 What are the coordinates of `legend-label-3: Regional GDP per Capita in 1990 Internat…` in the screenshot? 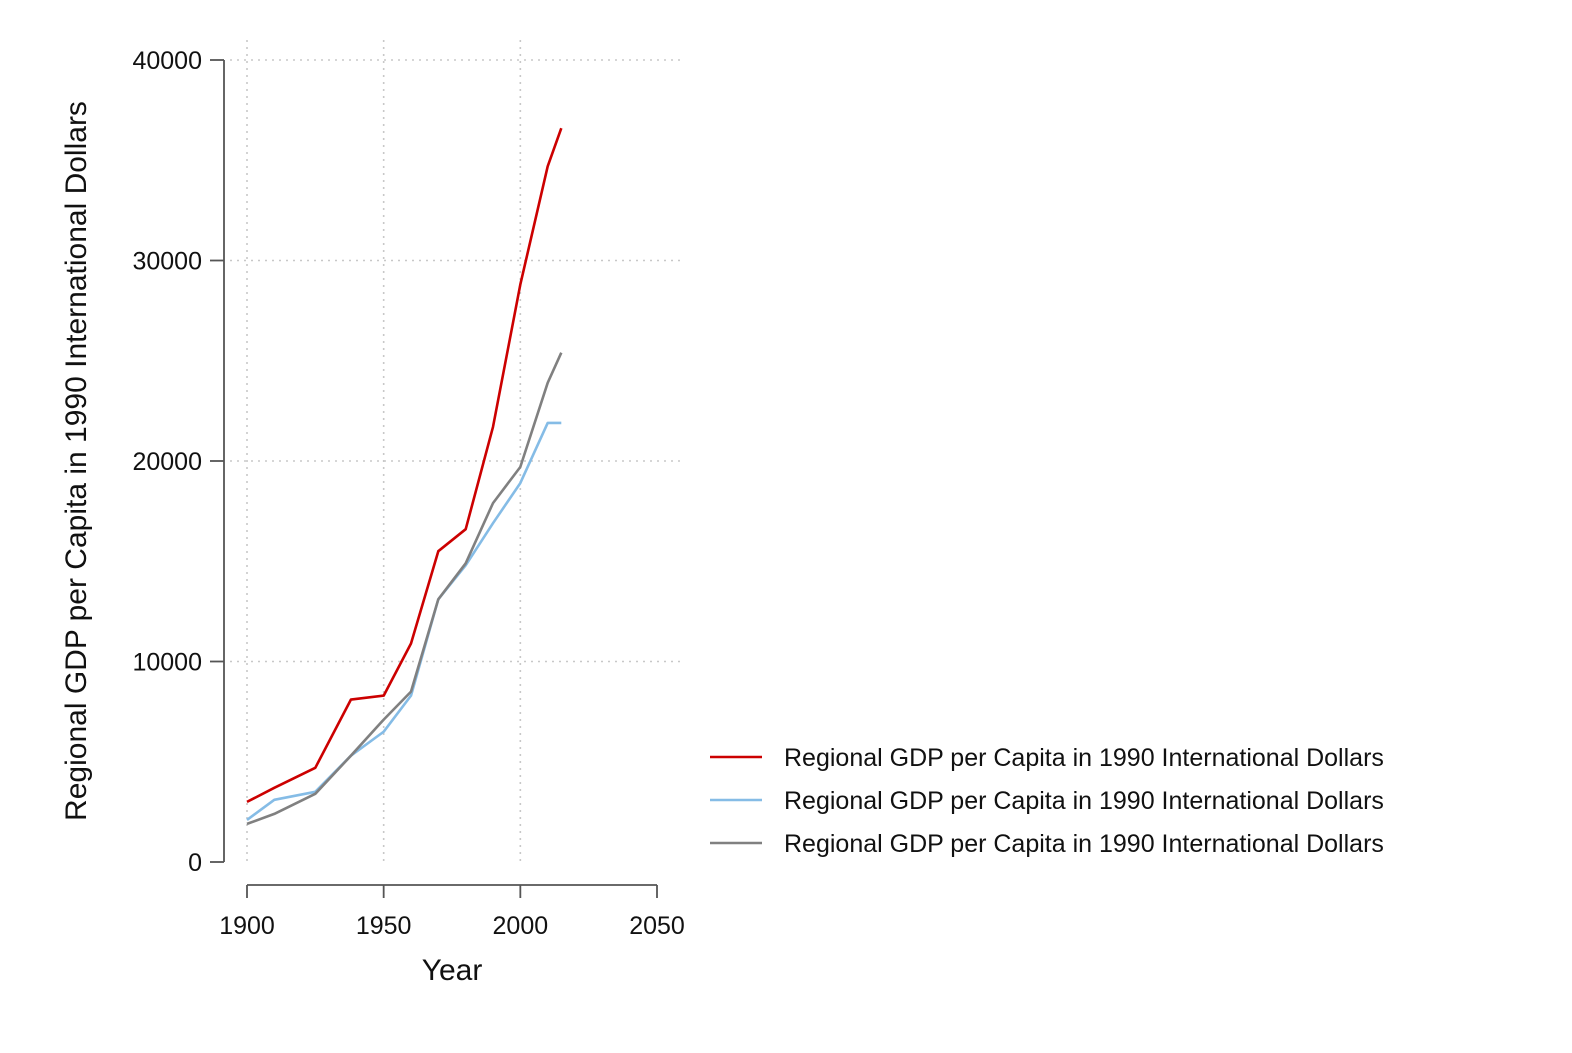 It's located at (1084, 844).